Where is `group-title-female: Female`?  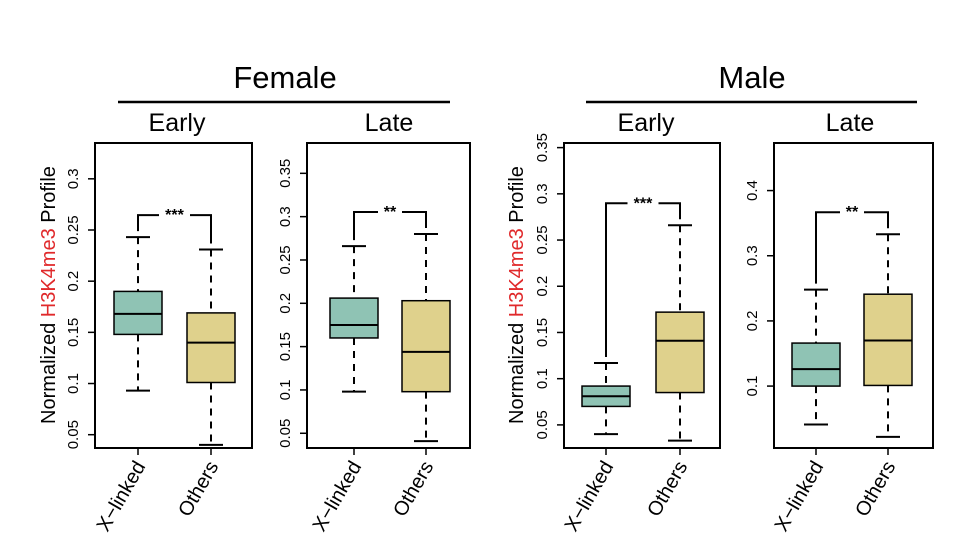
group-title-female: Female is located at coordinates (284, 77).